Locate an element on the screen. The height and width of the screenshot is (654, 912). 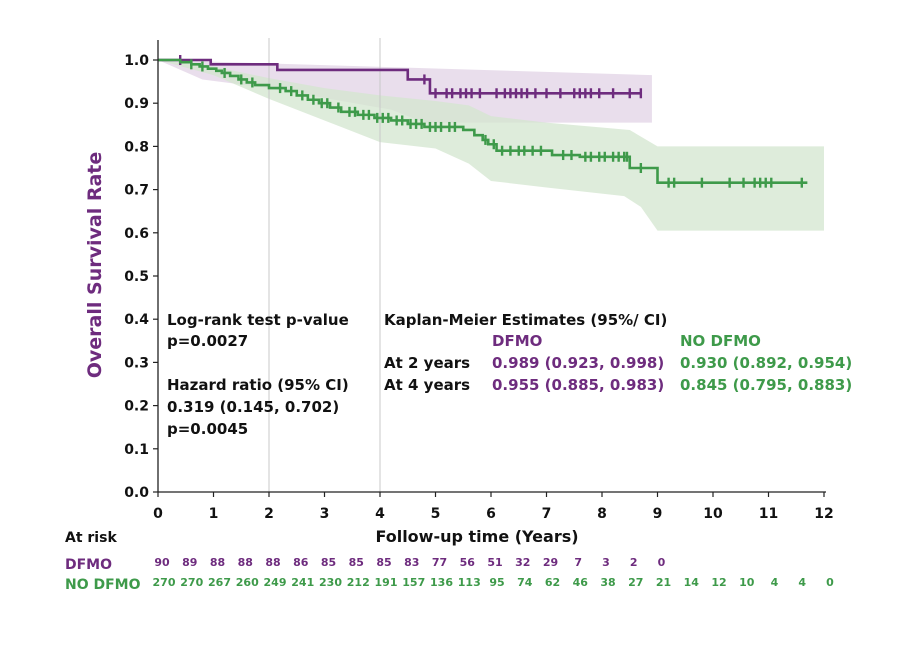
logrank-title: Log-rank test p-value is located at coordinates (258, 320).